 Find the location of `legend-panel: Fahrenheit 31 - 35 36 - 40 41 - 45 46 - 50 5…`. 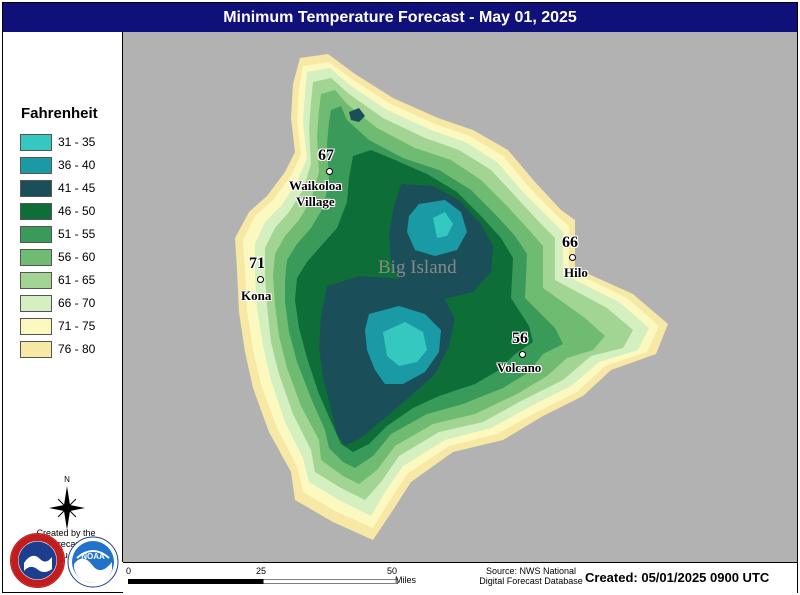

legend-panel: Fahrenheit 31 - 35 36 - 40 41 - 45 46 - 50 5… is located at coordinates (63, 297).